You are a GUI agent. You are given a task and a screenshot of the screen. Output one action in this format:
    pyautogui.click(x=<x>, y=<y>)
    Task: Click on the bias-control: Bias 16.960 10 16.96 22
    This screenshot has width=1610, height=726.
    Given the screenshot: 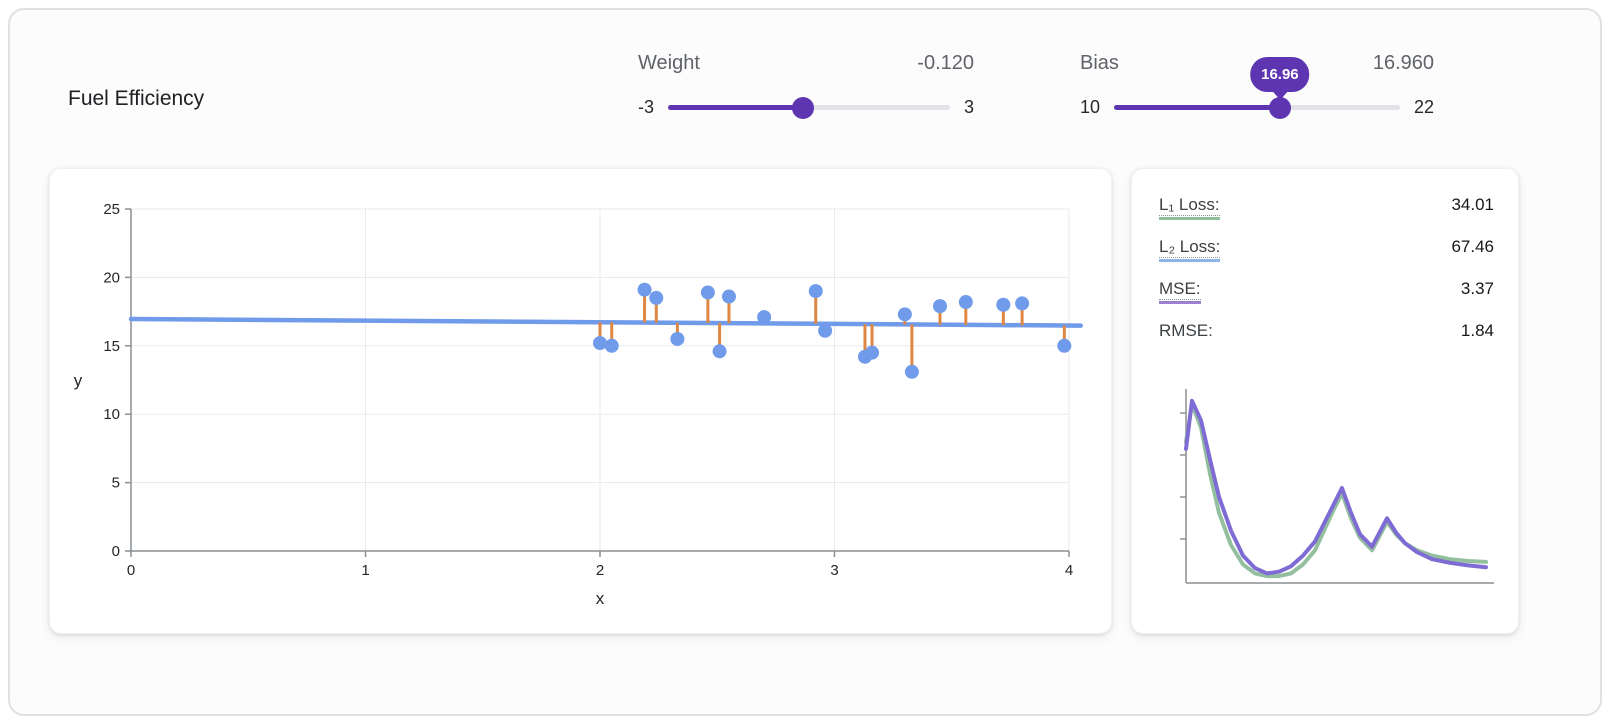 What is the action you would take?
    pyautogui.click(x=1257, y=85)
    